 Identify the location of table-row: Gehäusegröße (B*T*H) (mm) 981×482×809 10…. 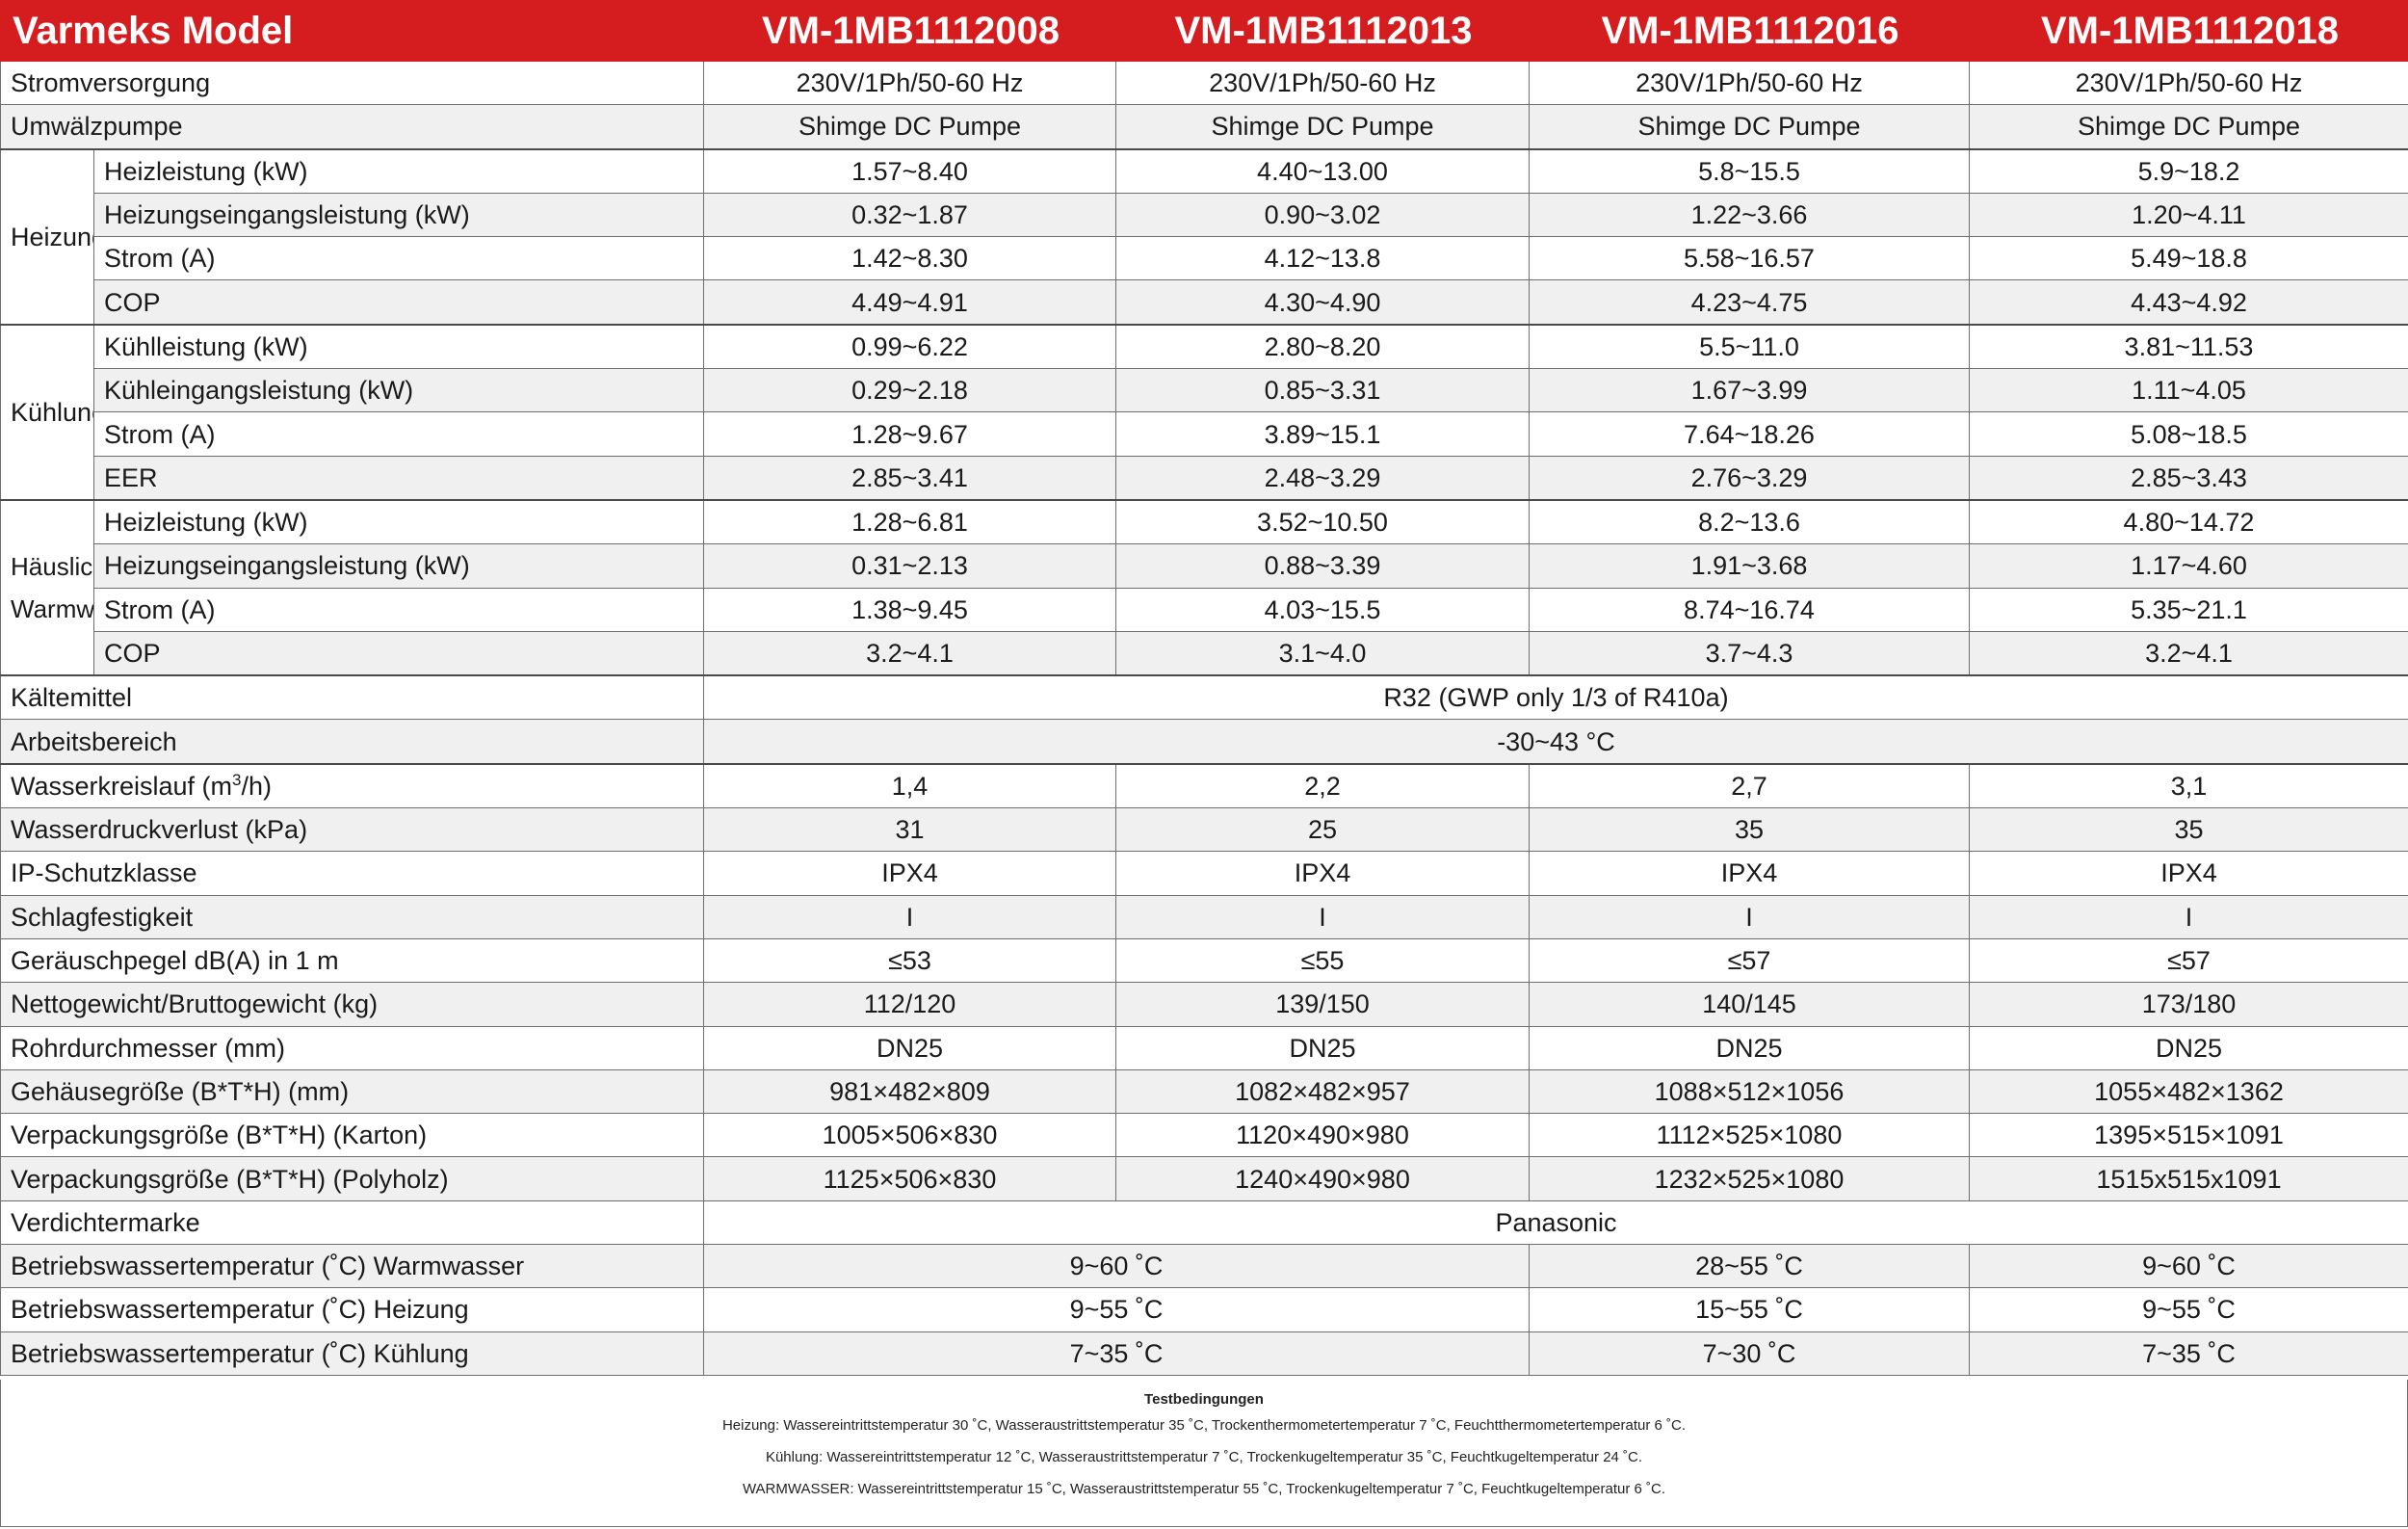
(1204, 1092).